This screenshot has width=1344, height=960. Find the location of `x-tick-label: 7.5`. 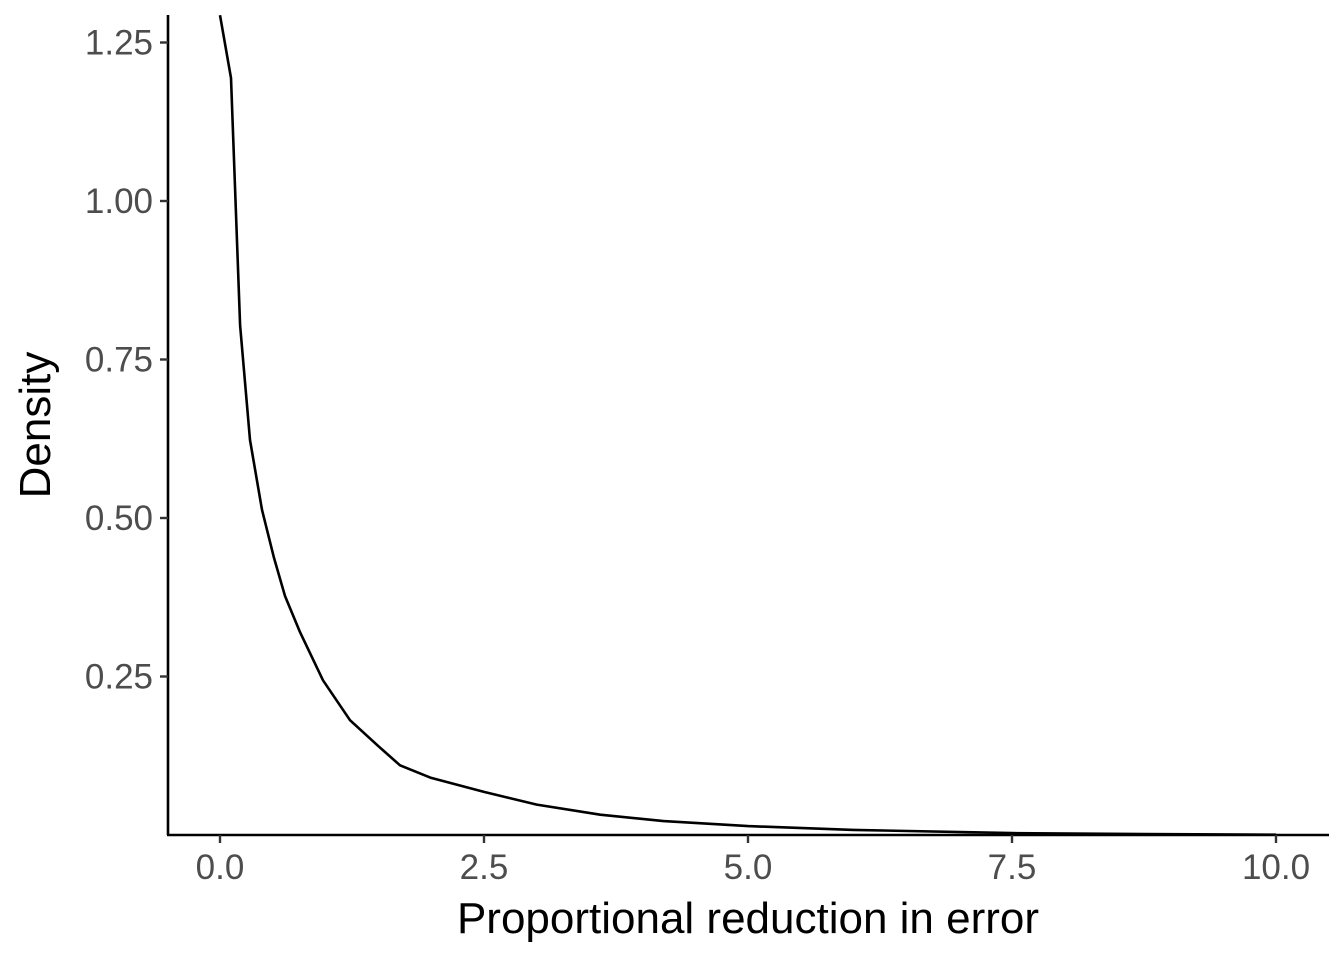

x-tick-label: 7.5 is located at coordinates (1012, 867).